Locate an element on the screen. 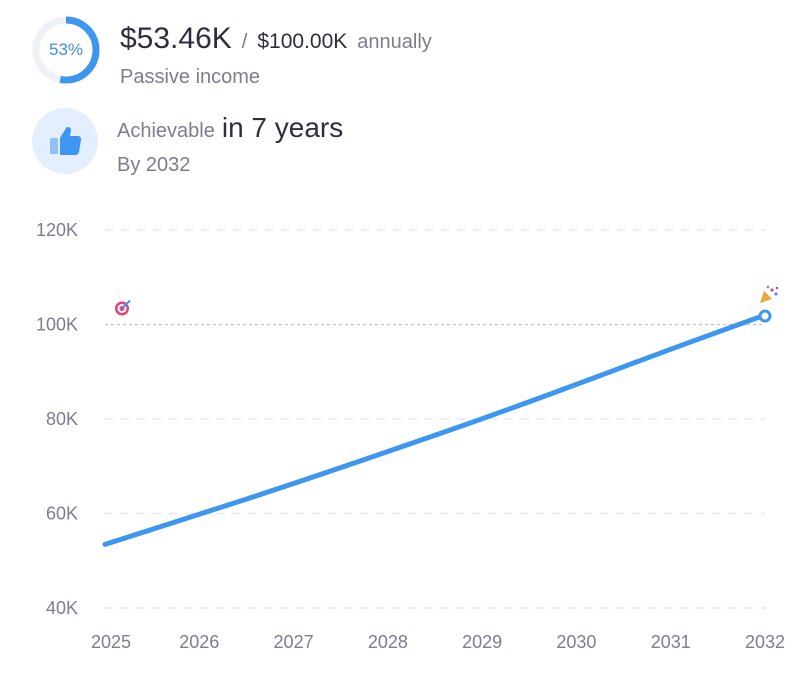  income-type-label: Passive income is located at coordinates (190, 77).